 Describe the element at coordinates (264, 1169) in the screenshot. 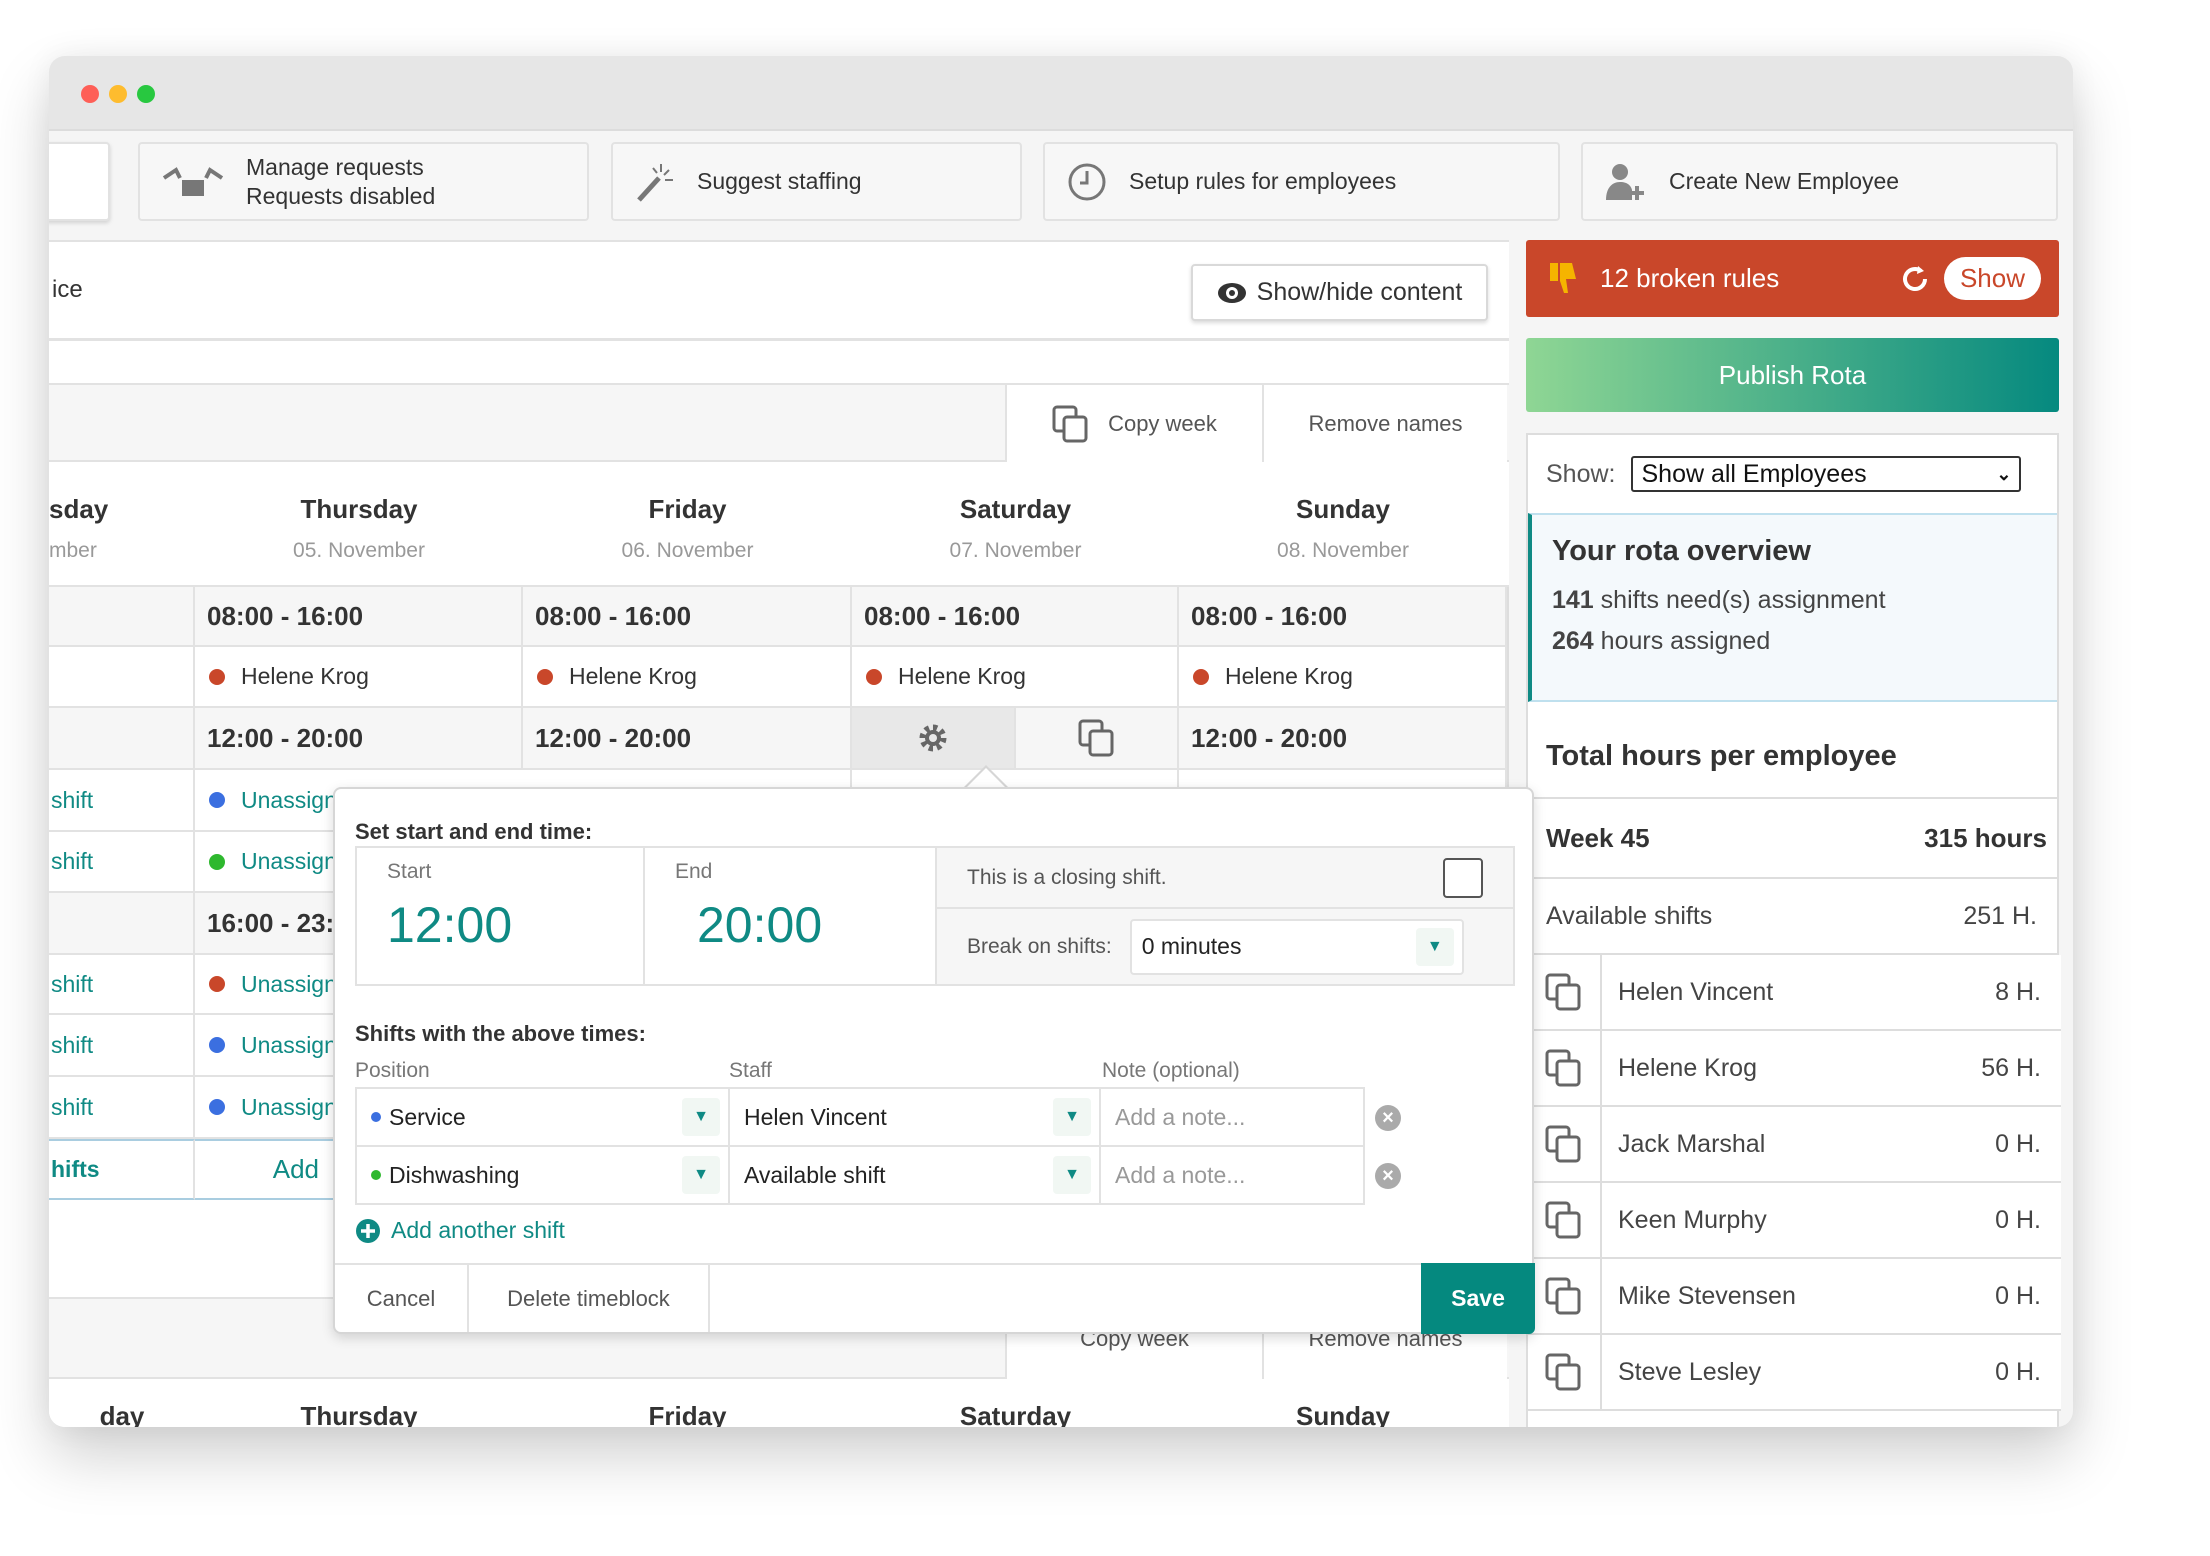

I see `shift-cell: Add` at that location.